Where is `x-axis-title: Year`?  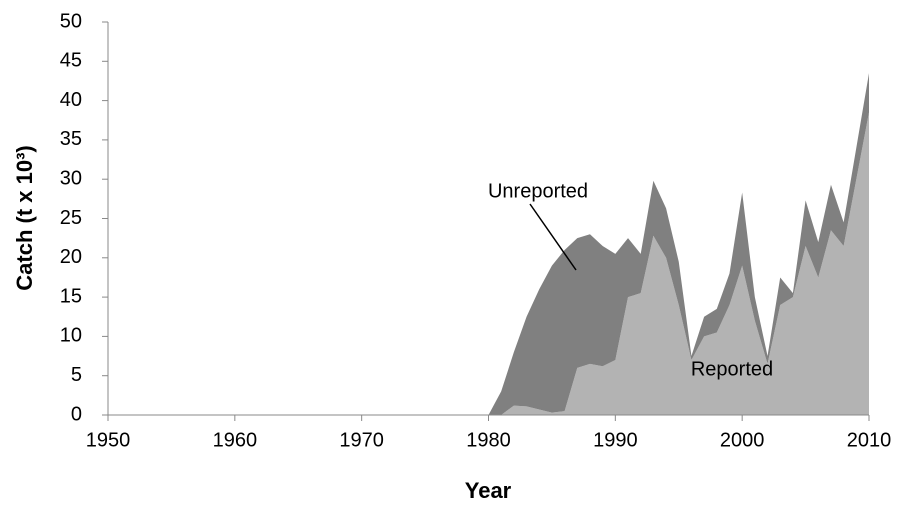
x-axis-title: Year is located at coordinates (488, 490).